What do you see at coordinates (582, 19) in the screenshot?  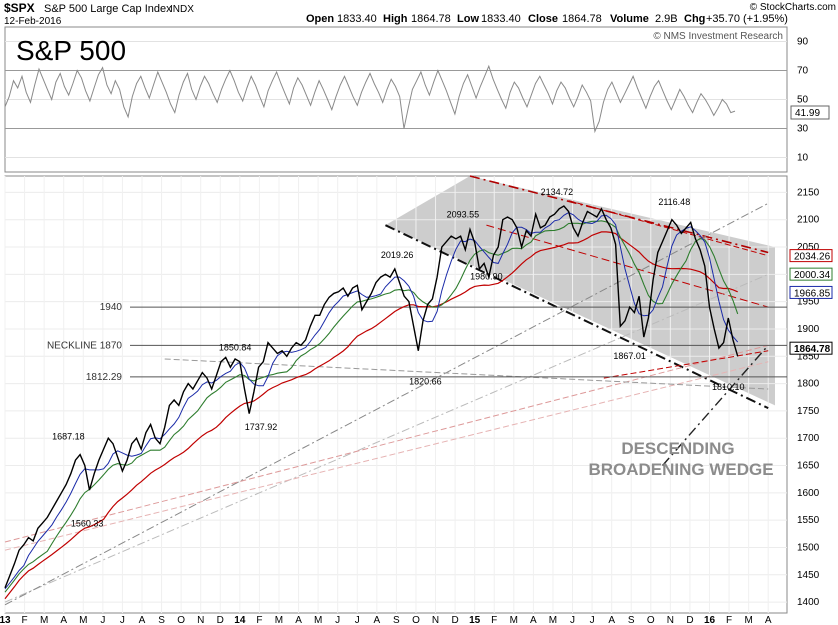 I see `close-value: 1864.78` at bounding box center [582, 19].